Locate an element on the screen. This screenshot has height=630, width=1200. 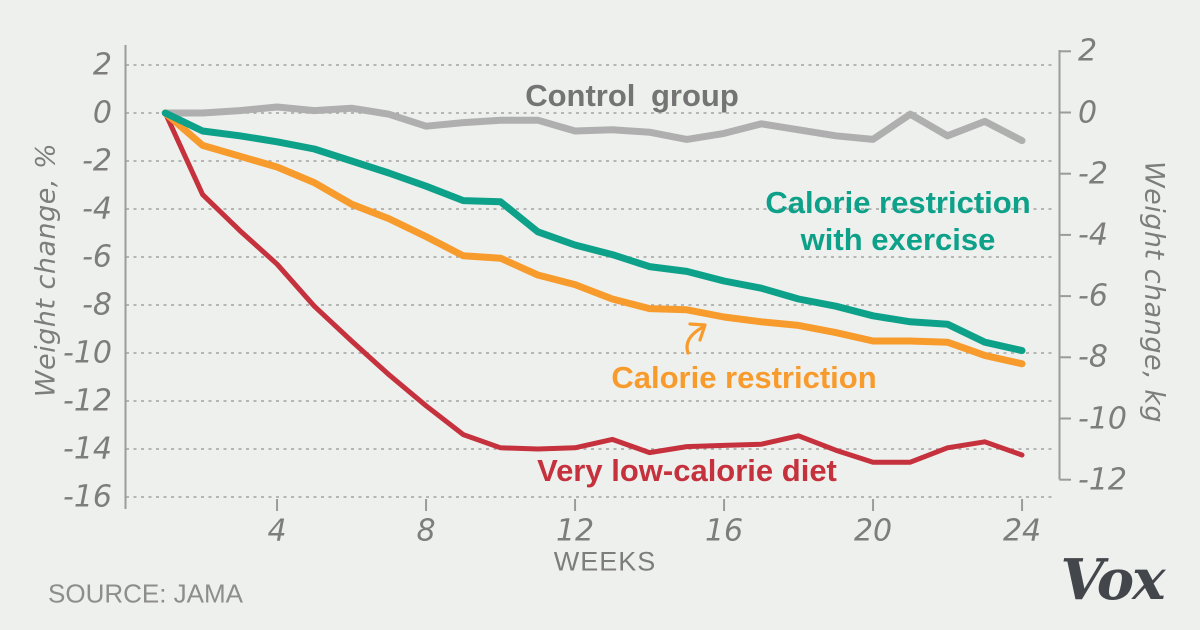
y-left-tick-label: -6 is located at coordinates (97, 257).